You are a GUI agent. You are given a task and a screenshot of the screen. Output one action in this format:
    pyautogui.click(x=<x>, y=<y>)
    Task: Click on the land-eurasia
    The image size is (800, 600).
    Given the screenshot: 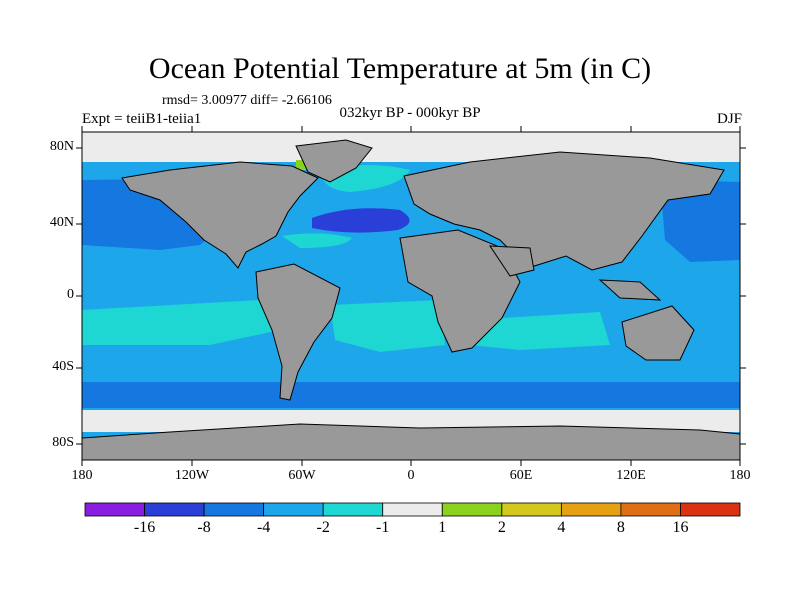 What is the action you would take?
    pyautogui.click(x=564, y=211)
    